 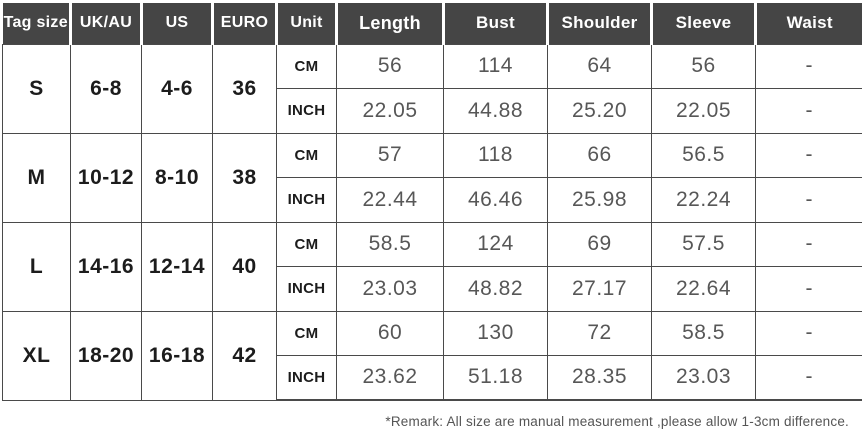 I want to click on ukau-cell: 6-8, so click(x=106, y=88).